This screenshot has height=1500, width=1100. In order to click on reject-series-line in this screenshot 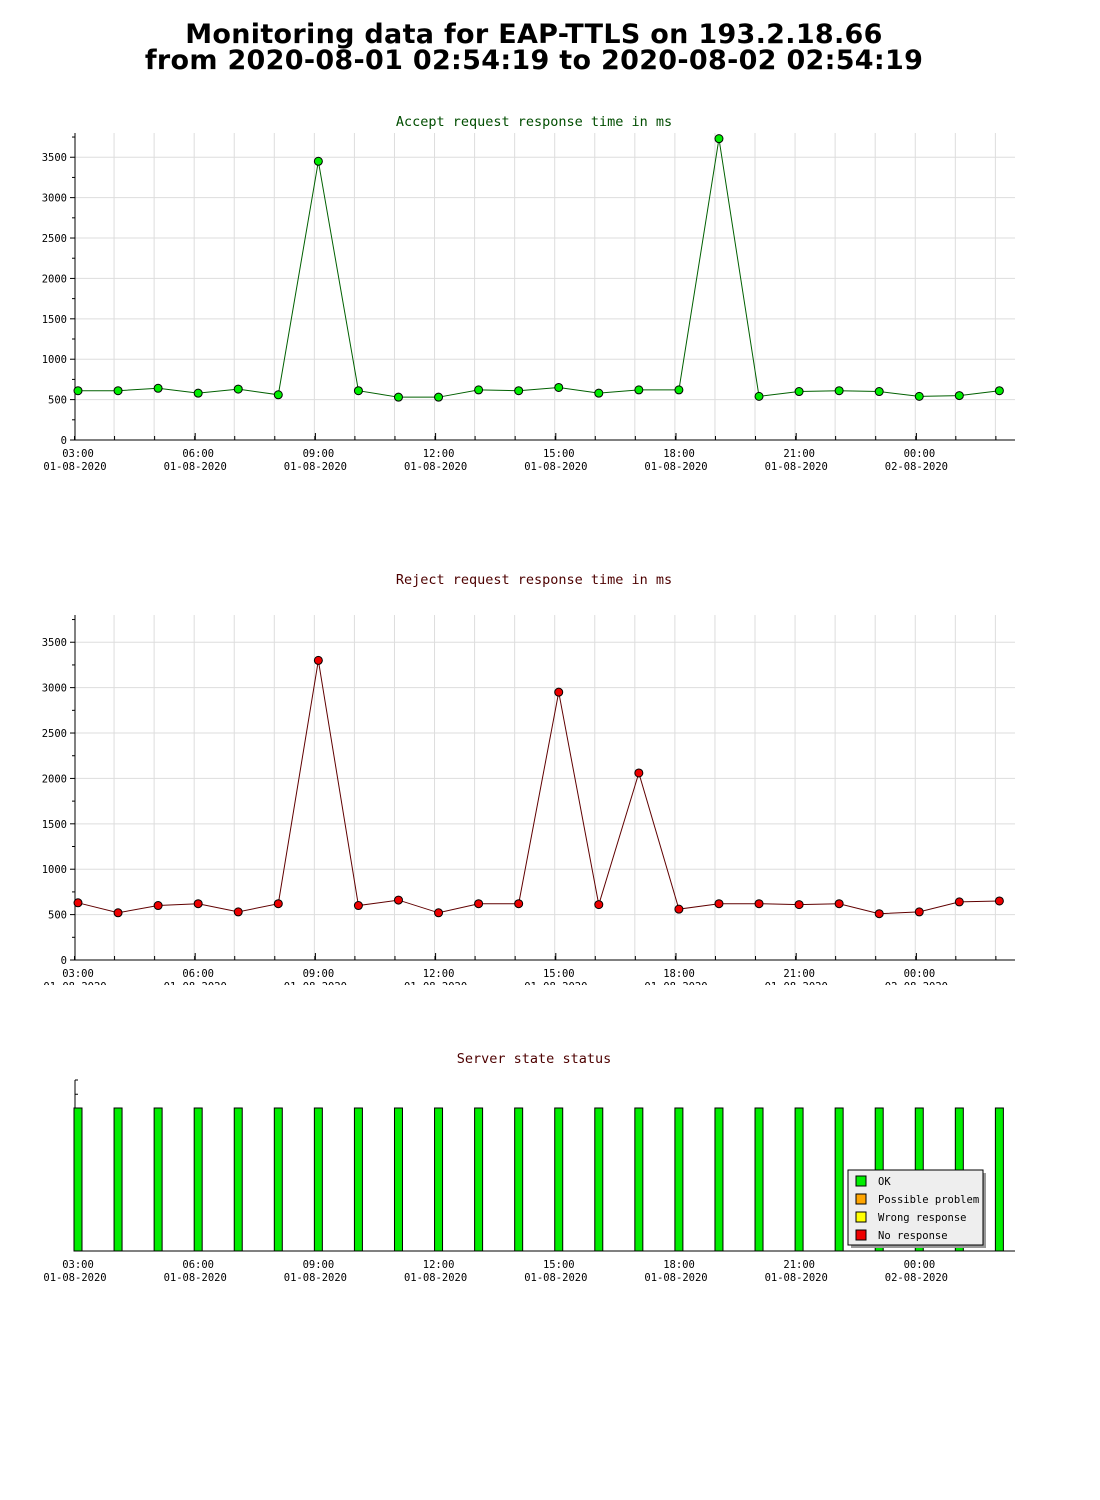, I will do `click(538, 787)`.